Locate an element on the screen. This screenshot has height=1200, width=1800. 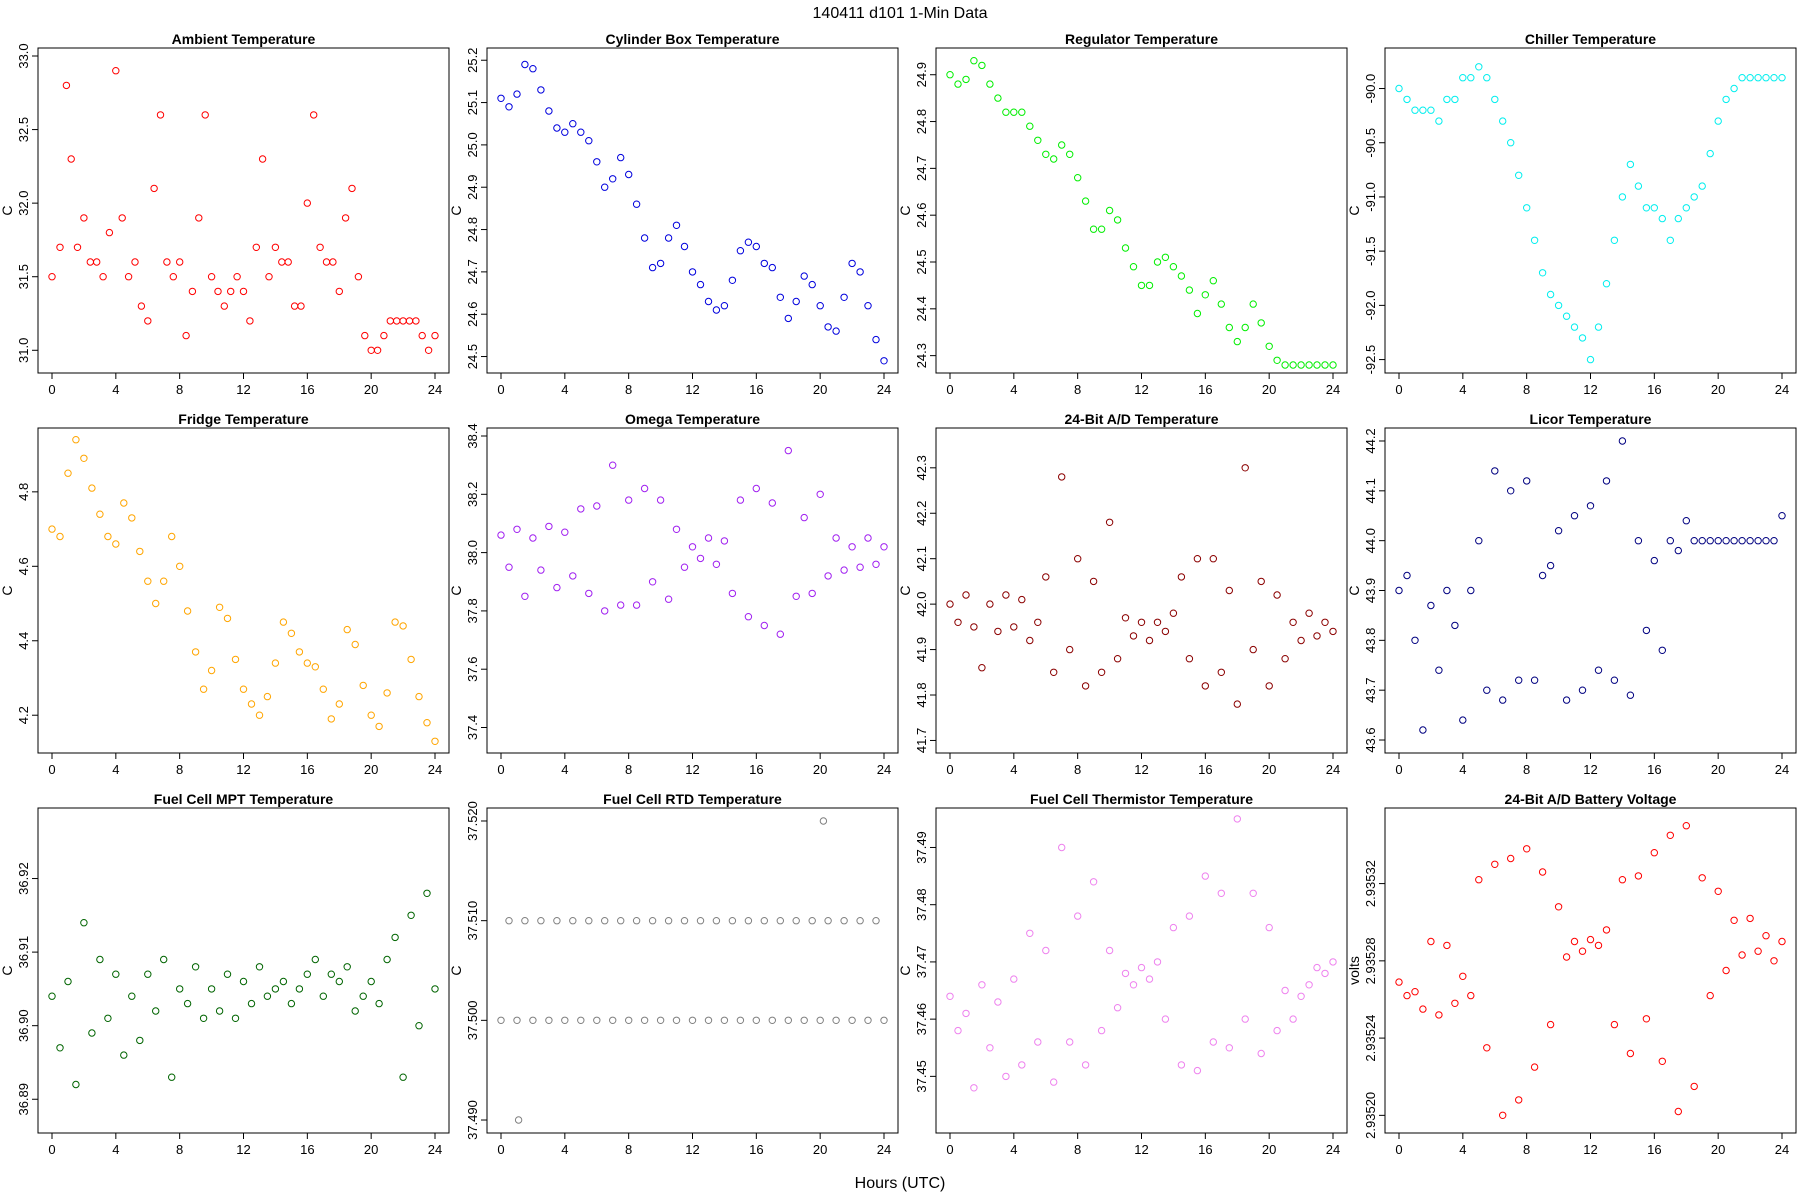
x-tick-label: 16 is located at coordinates (756, 389).